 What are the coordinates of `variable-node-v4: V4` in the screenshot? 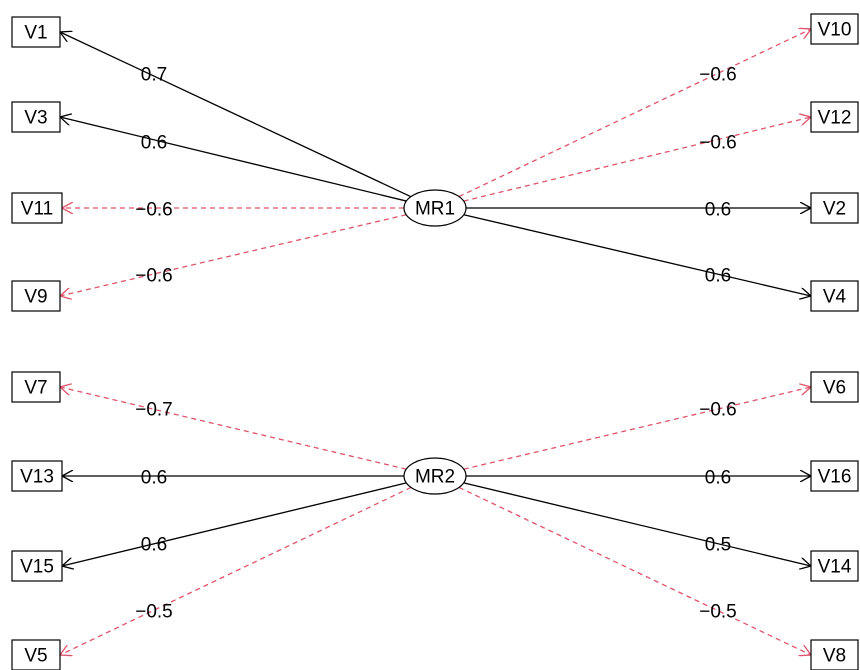 It's located at (834, 296).